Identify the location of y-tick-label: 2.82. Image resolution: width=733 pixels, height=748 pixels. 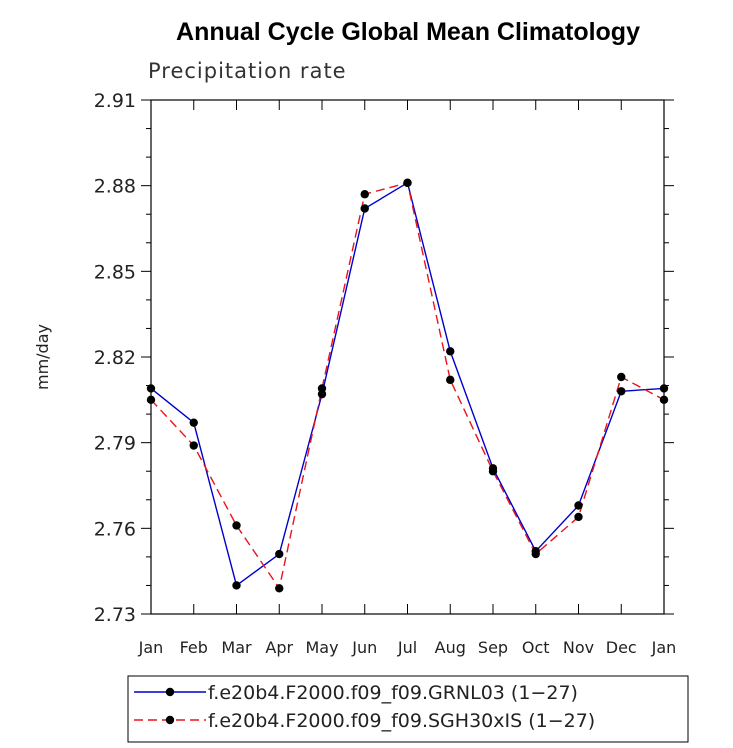
(115, 358).